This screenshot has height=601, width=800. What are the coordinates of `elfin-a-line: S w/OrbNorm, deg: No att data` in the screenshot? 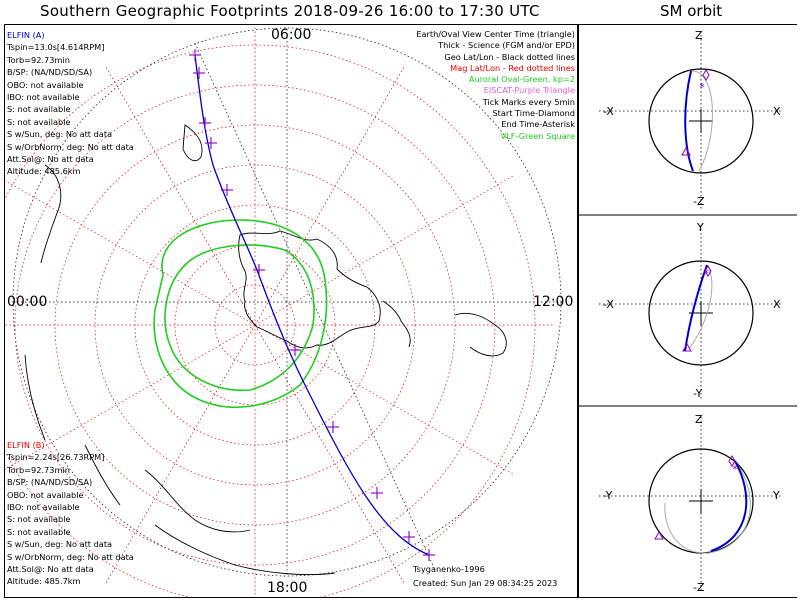 It's located at (70, 146).